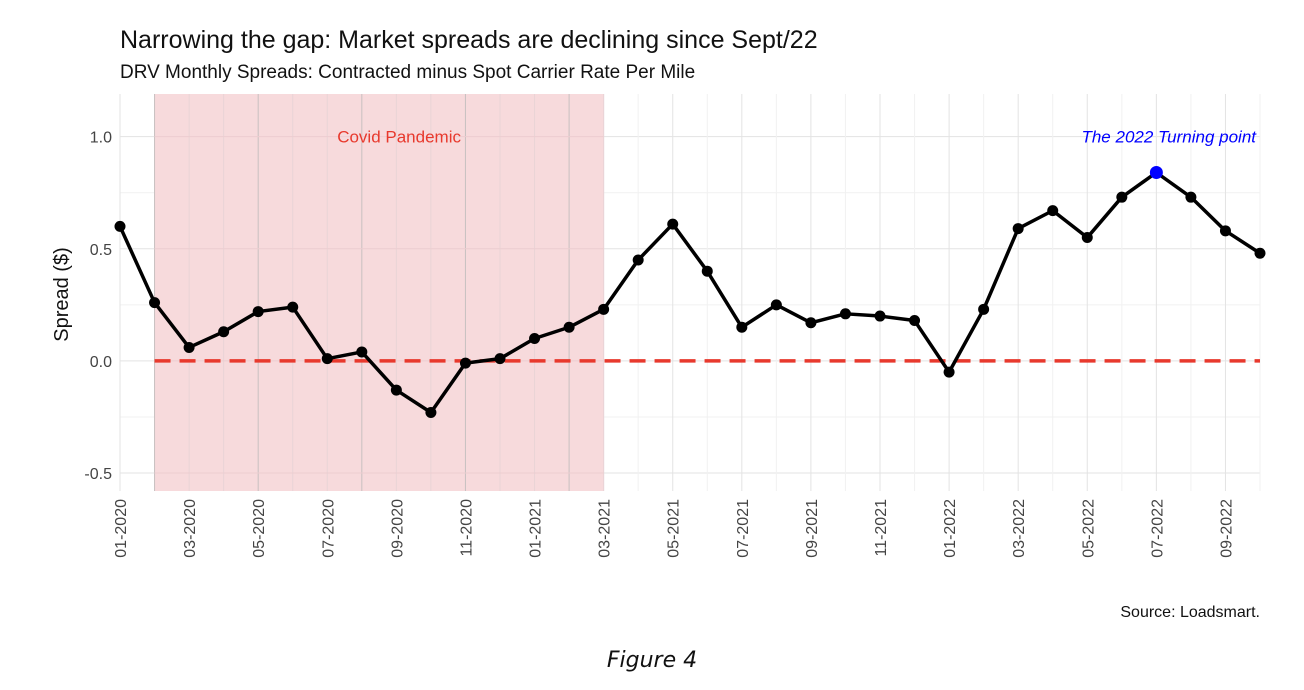  I want to click on y-axis-ticks: -0.5 0.0 0.5 1.0, so click(98, 306).